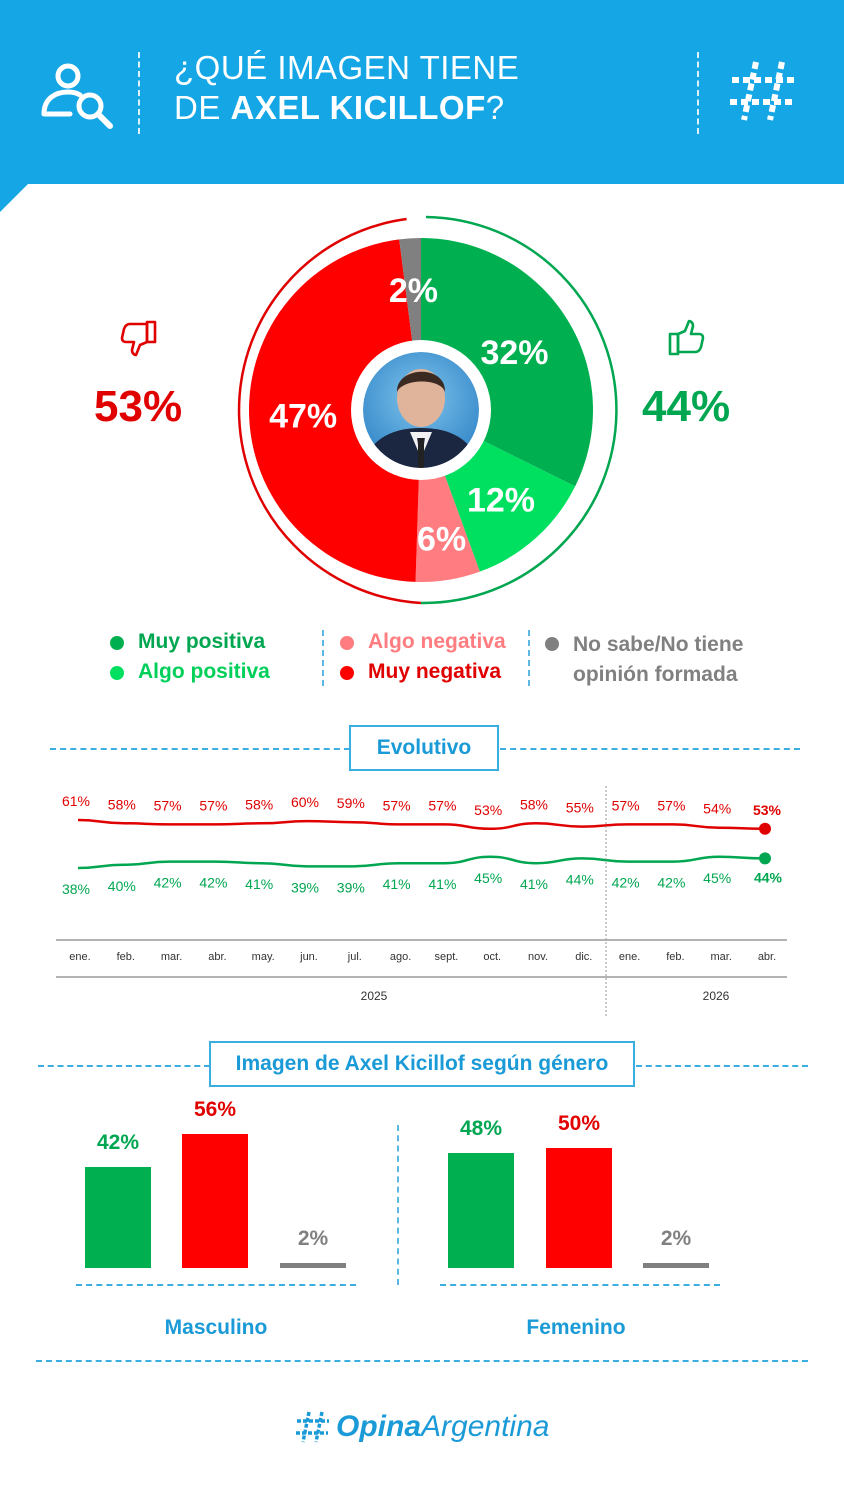  What do you see at coordinates (765, 828) in the screenshot?
I see `line-endpoint-negative` at bounding box center [765, 828].